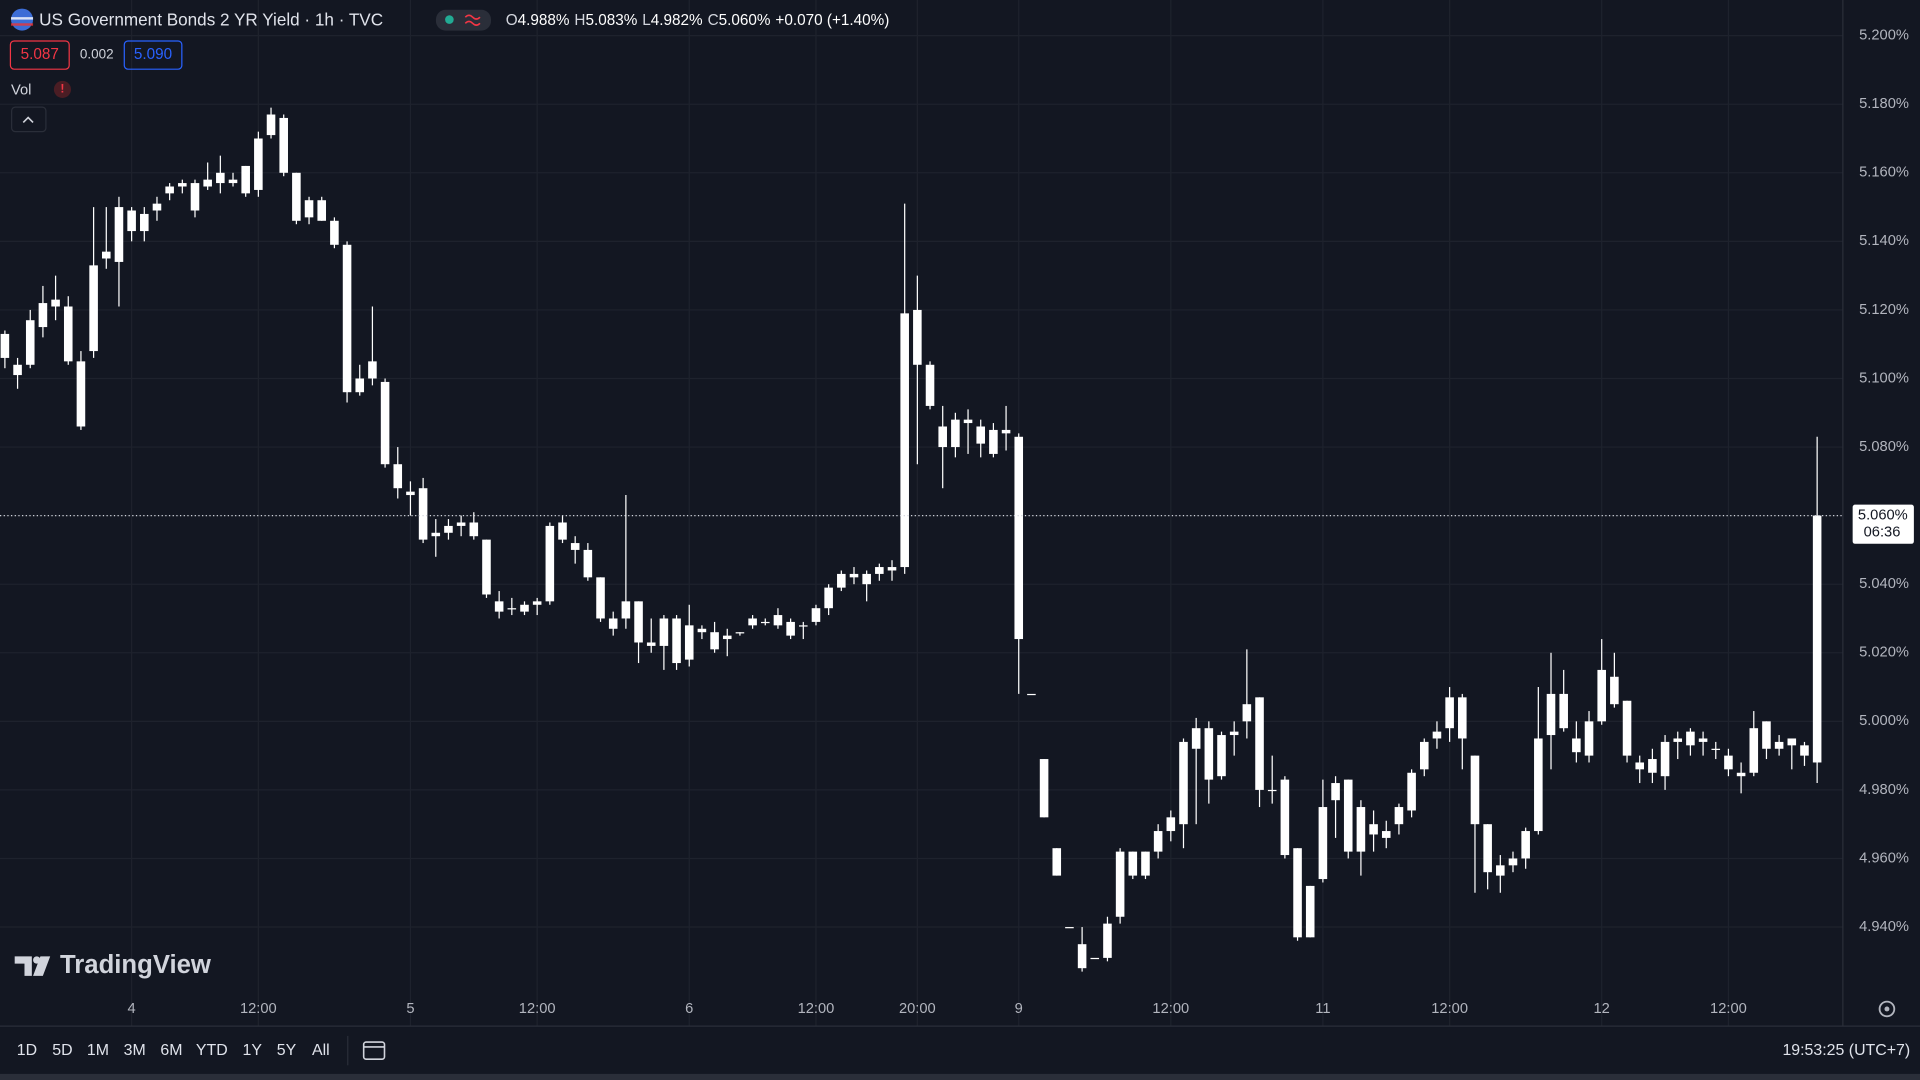  Describe the element at coordinates (62, 1050) in the screenshot. I see `timeframe-button: 5D` at that location.